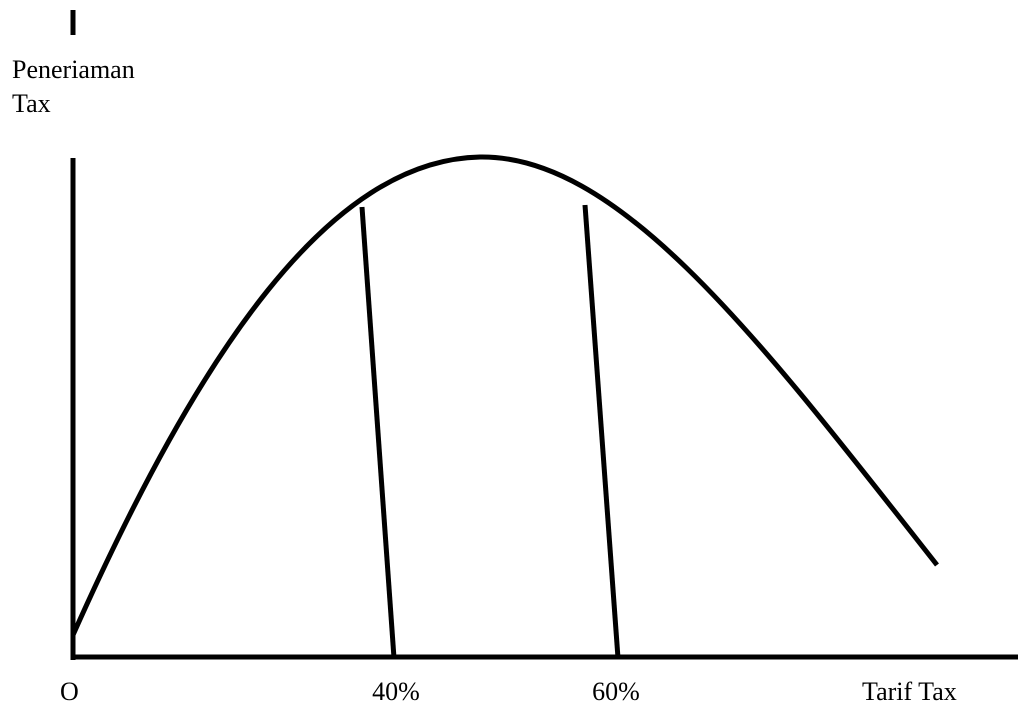 The image size is (1020, 704). Describe the element at coordinates (396, 690) in the screenshot. I see `x-label-40: 40%` at that location.